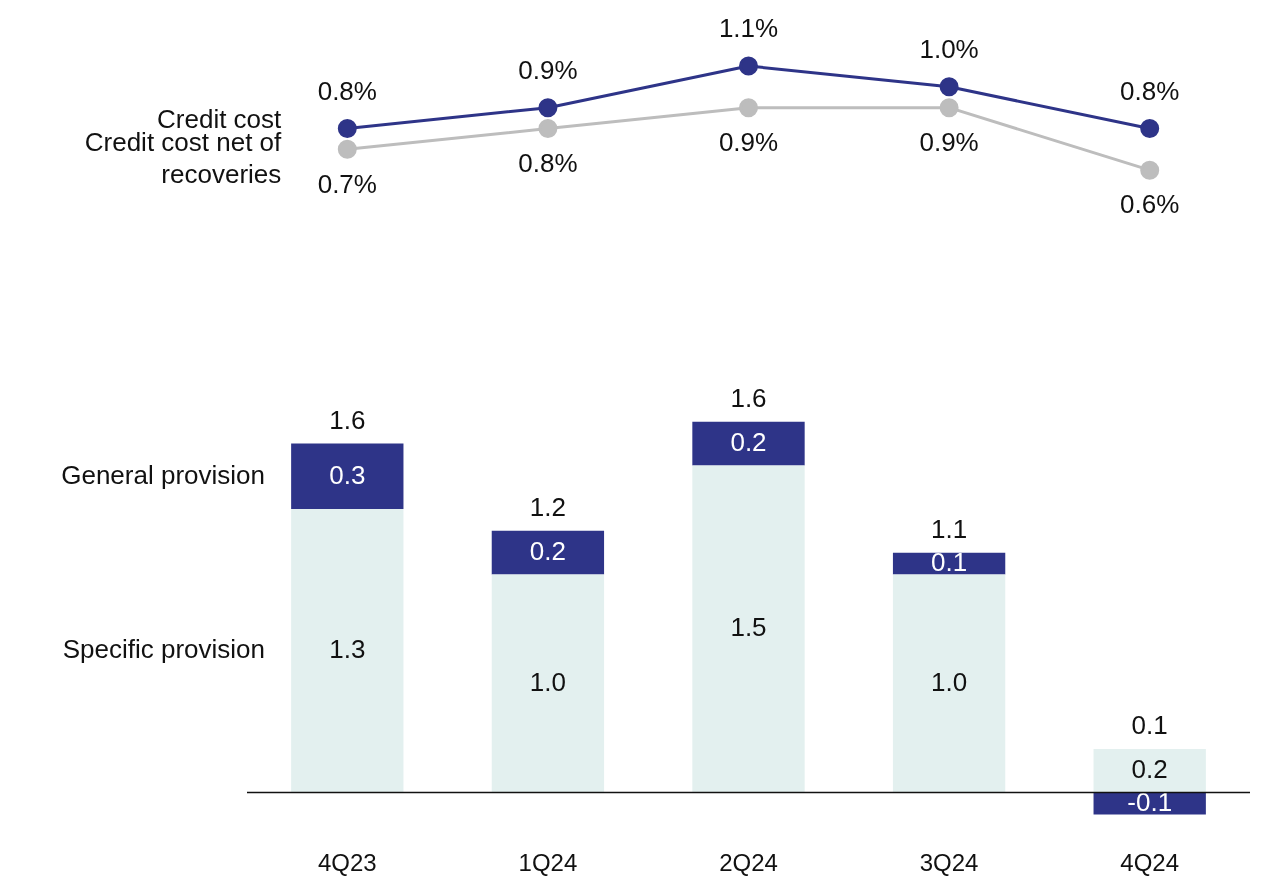 The image size is (1269, 893). I want to click on series-label: Specific provision, so click(163, 648).